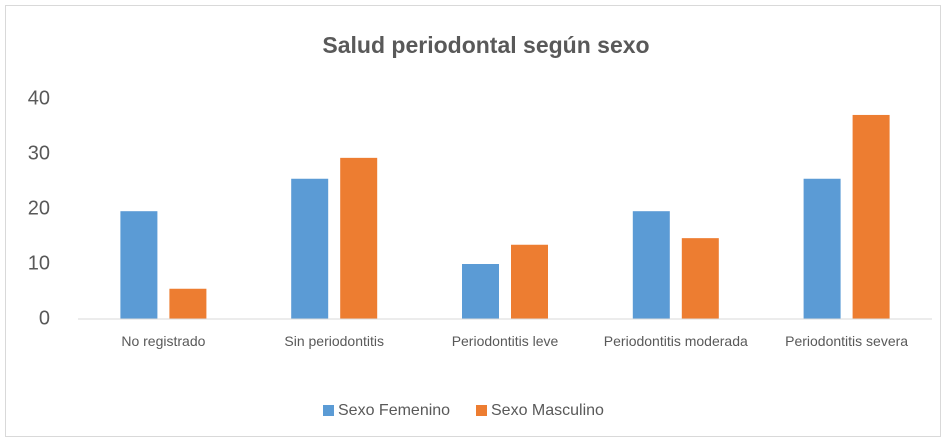 This screenshot has width=947, height=445. What do you see at coordinates (334, 341) in the screenshot?
I see `x-tick-label: Sin periodontitis` at bounding box center [334, 341].